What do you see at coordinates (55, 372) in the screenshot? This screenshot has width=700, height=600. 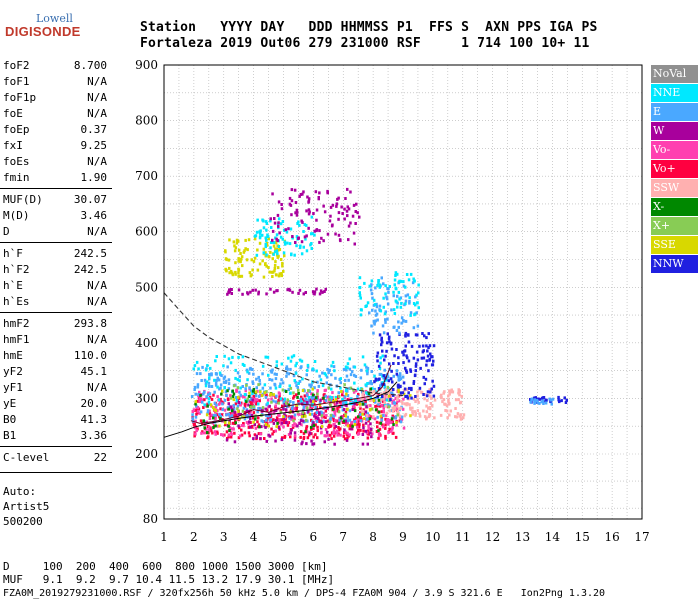 I see `param-row: yF2 45.1` at bounding box center [55, 372].